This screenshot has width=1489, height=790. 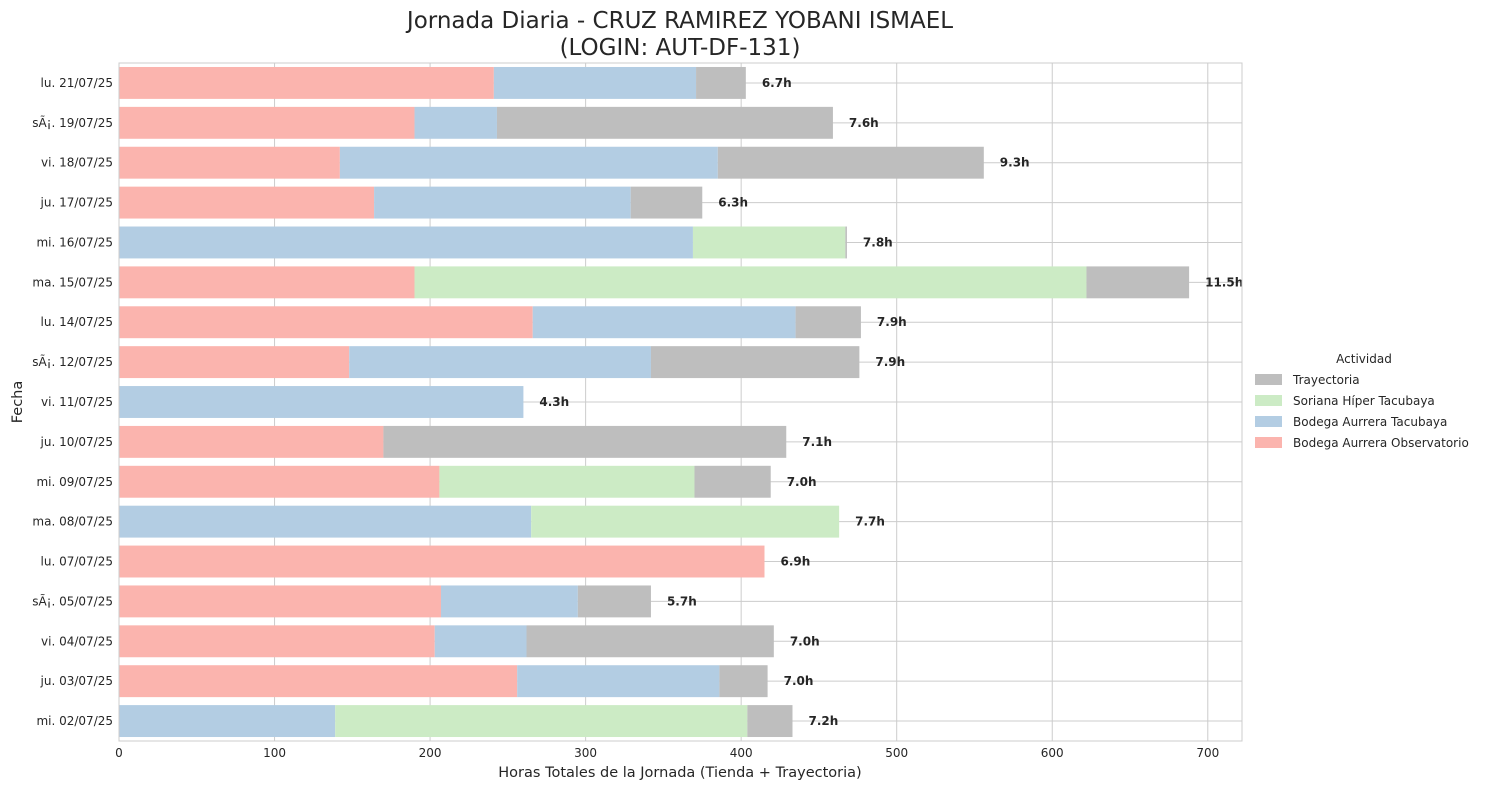 I want to click on x-tick-label: 500, so click(x=896, y=753).